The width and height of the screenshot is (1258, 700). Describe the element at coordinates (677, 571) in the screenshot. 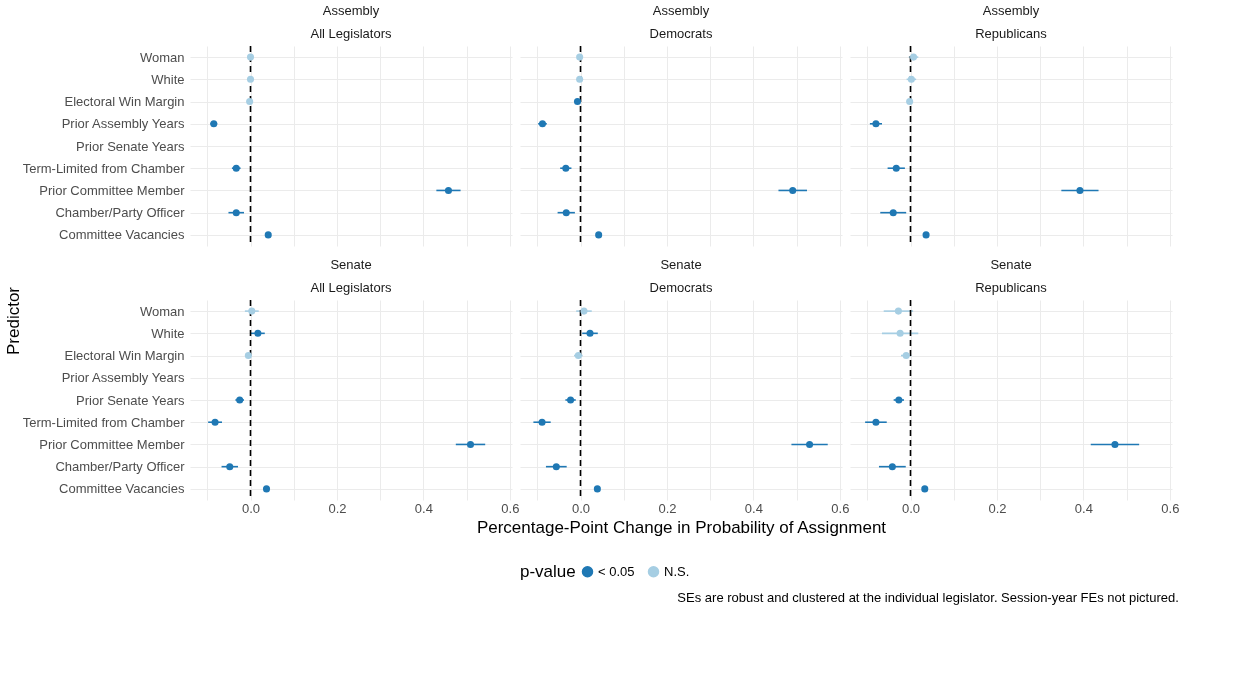

I see `legend-label: N.S.` at that location.